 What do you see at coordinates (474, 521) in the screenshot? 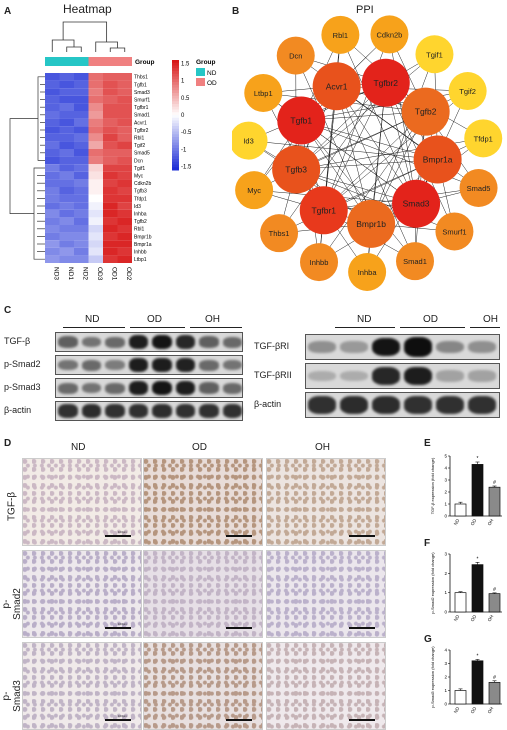
I see `bar-xtick: OD` at bounding box center [474, 521].